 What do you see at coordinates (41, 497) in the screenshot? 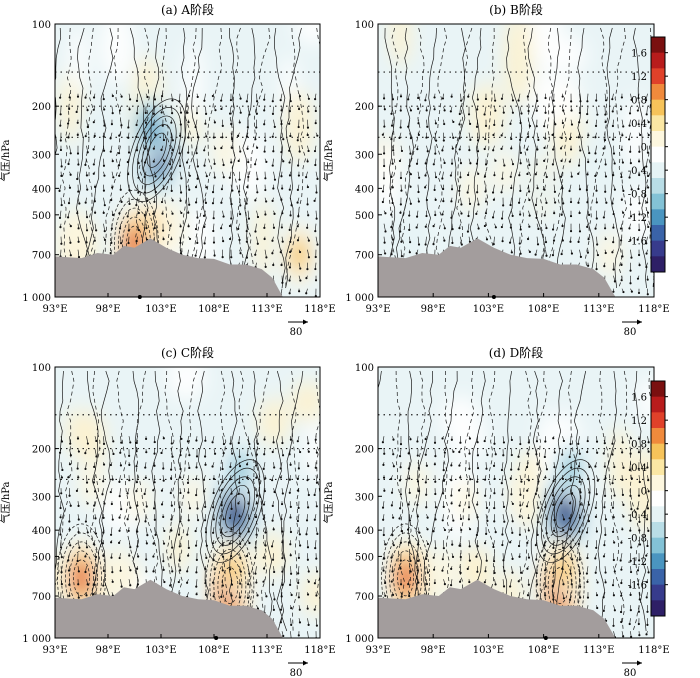
I see `y-tick-label: 300` at bounding box center [41, 497].